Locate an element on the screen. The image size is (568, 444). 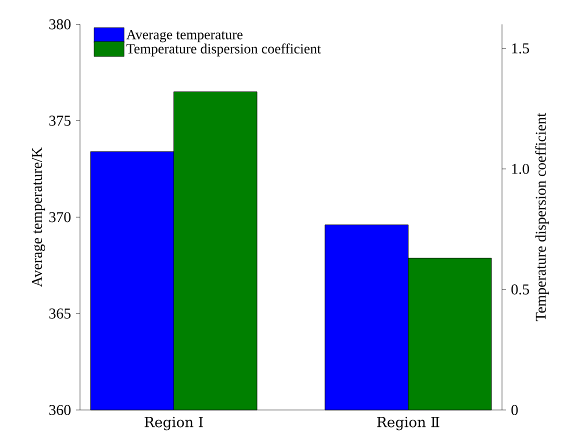
y-tick-label: 360 is located at coordinates (60, 410).